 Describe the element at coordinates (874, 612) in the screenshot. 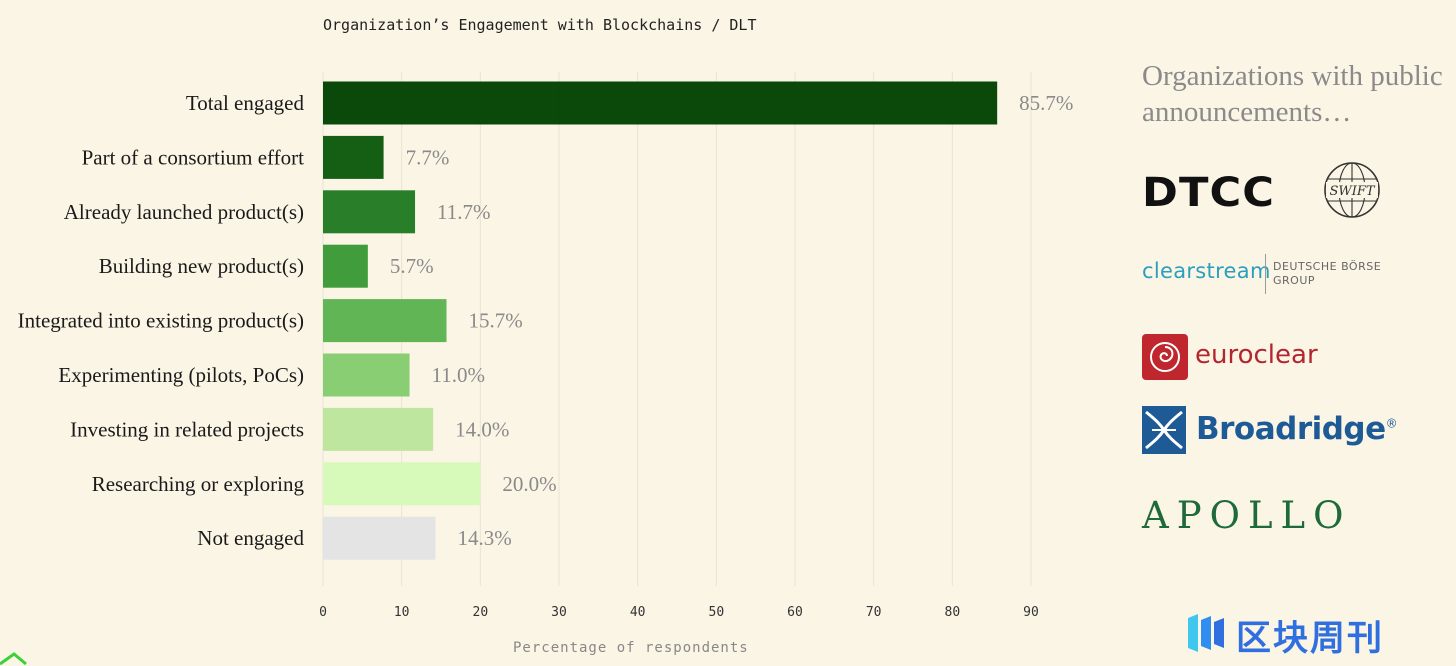

I see `x-tick-label: 70` at that location.